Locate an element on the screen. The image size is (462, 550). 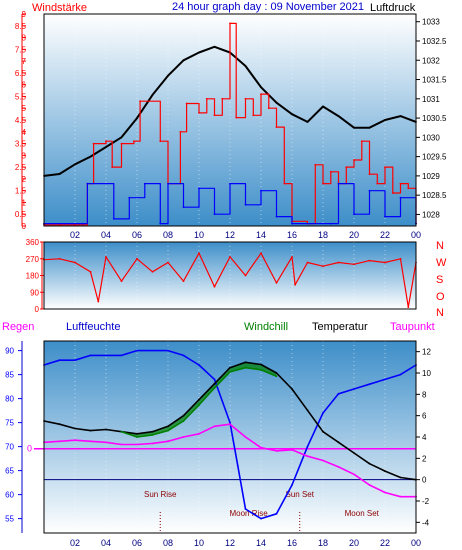
y-left-tick-label: 0 is located at coordinates (37, 309).